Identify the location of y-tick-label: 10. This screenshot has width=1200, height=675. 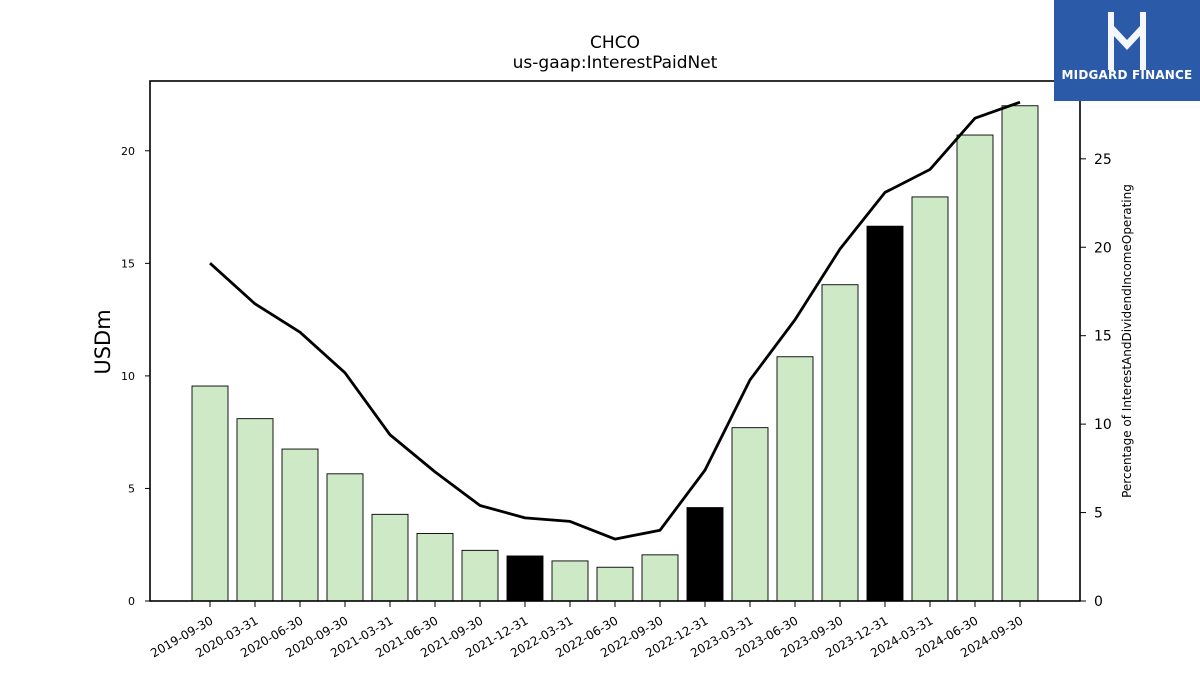
(128, 376).